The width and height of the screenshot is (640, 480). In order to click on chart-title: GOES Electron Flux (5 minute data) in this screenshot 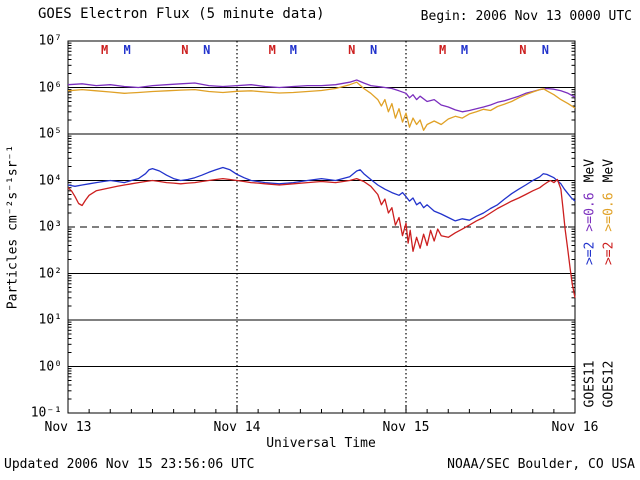, I will do `click(181, 14)`.